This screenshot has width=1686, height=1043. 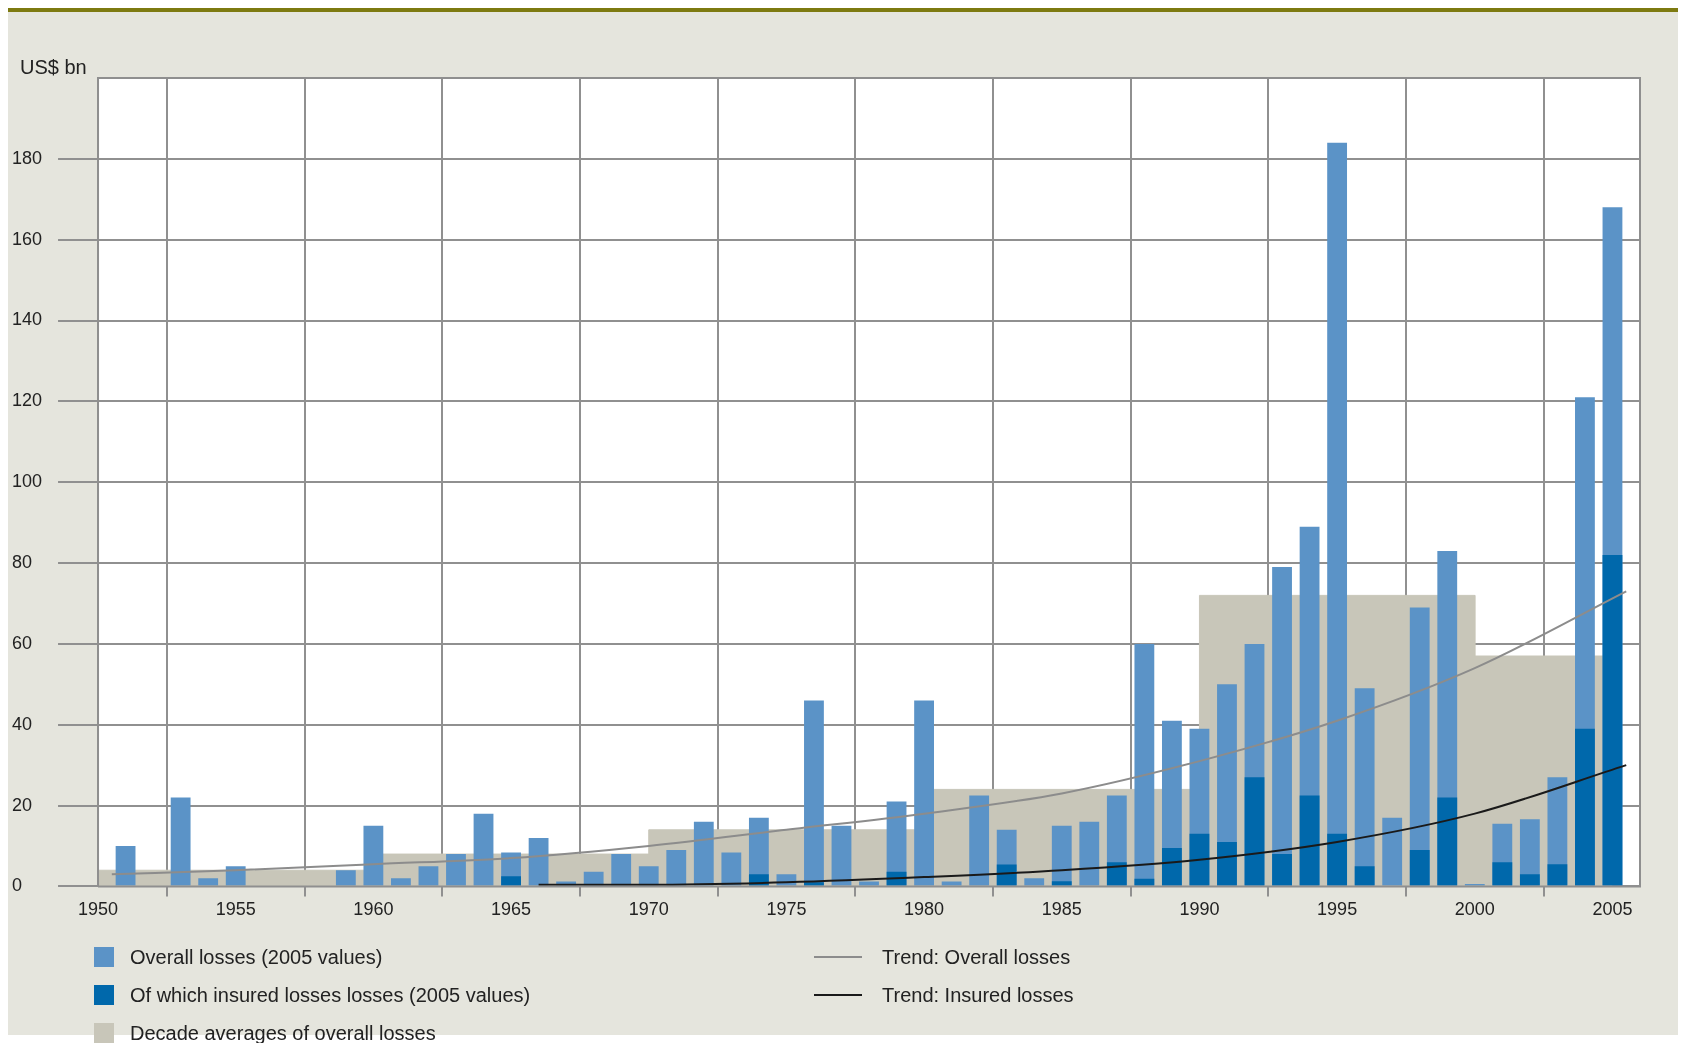 I want to click on x-tick-label: 2000, so click(x=1474, y=909).